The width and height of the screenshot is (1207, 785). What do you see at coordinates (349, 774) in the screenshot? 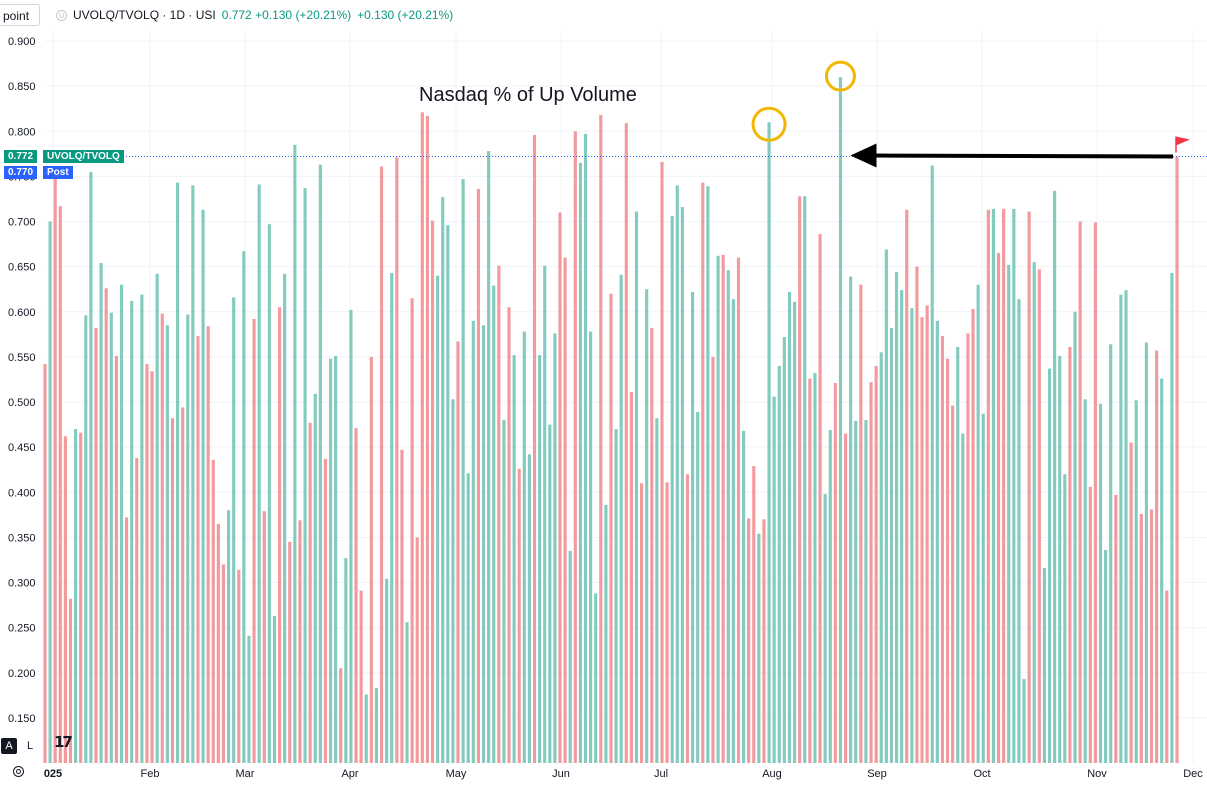
I see `x-tick-label: Apr` at bounding box center [349, 774].